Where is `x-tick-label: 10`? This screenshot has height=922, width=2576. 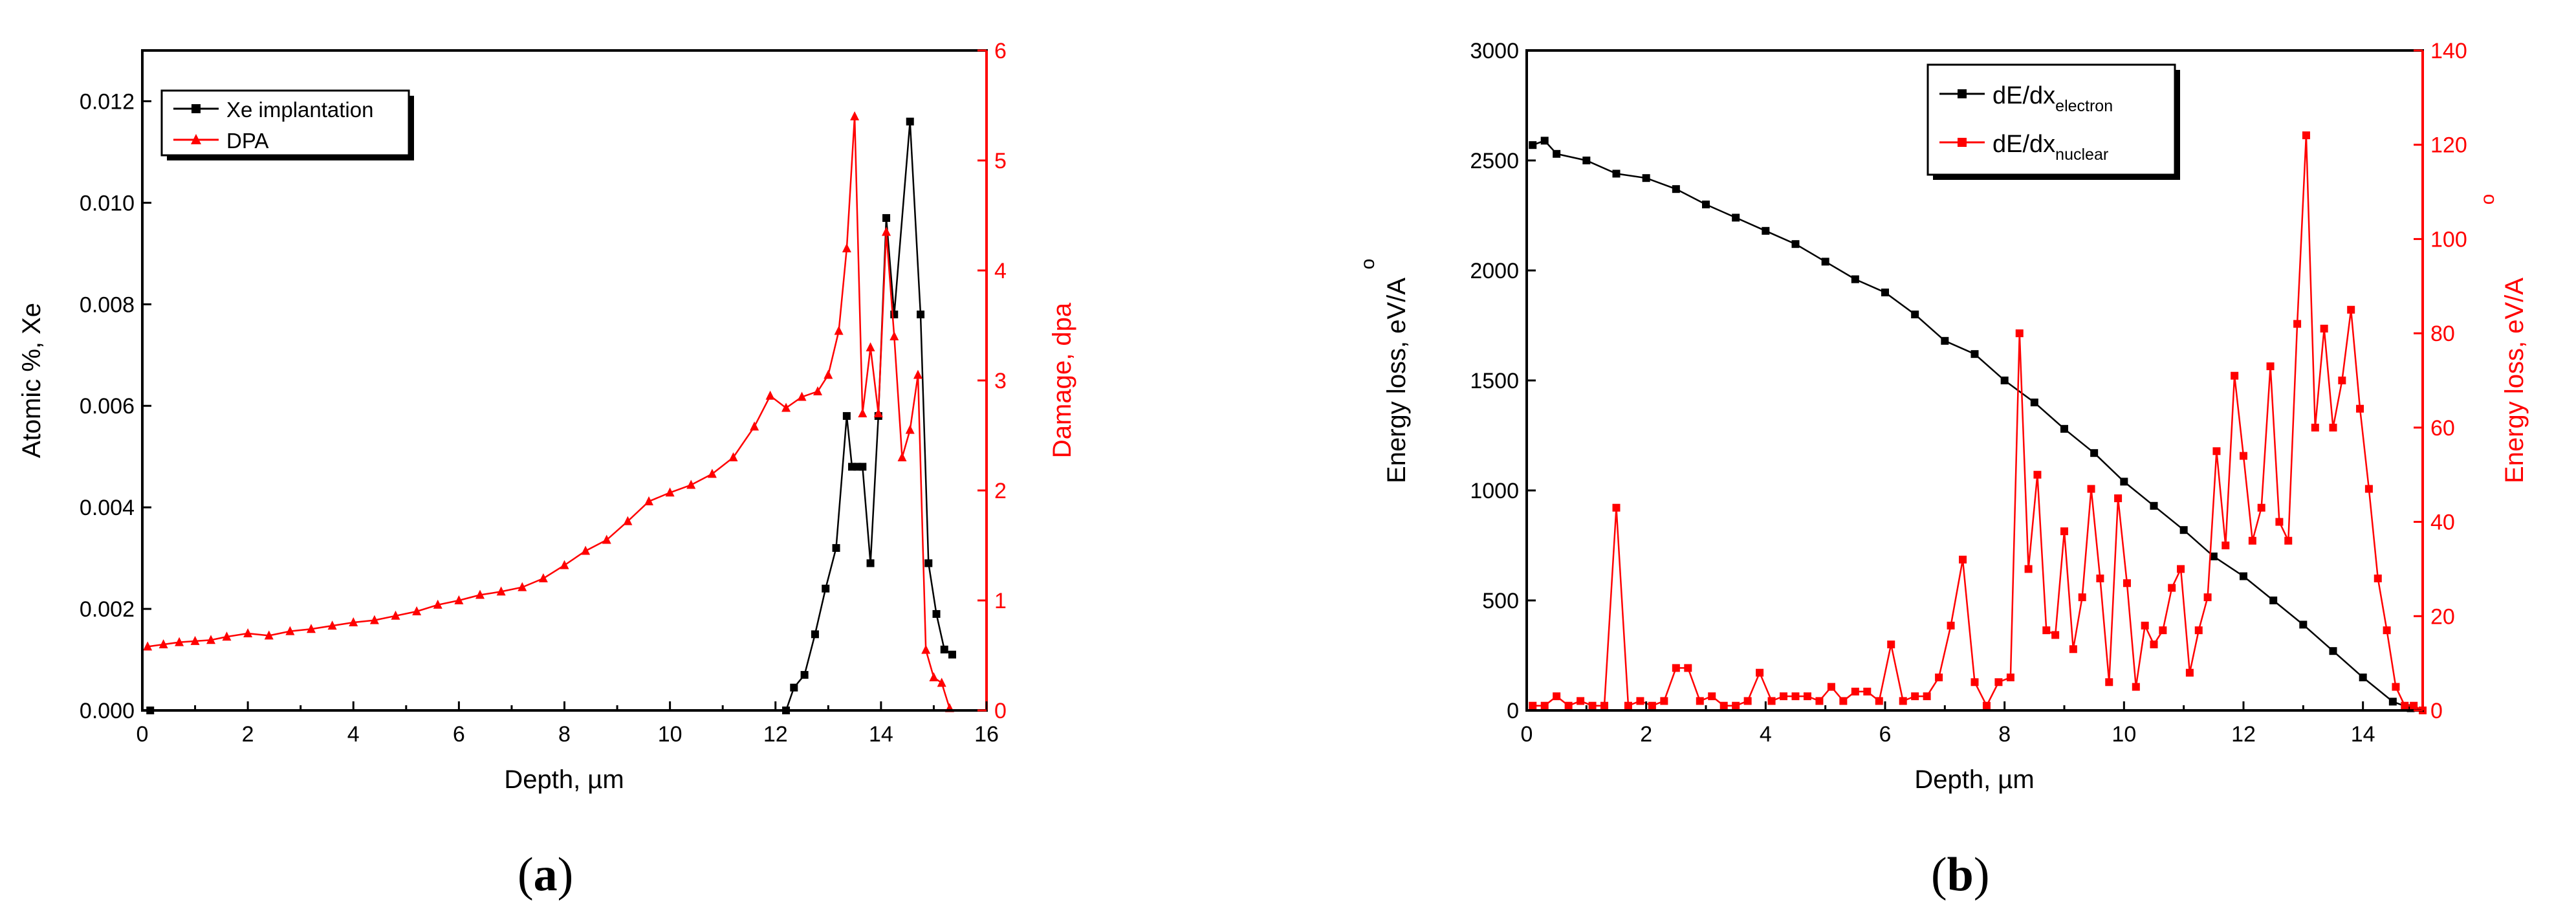
x-tick-label: 10 is located at coordinates (670, 735).